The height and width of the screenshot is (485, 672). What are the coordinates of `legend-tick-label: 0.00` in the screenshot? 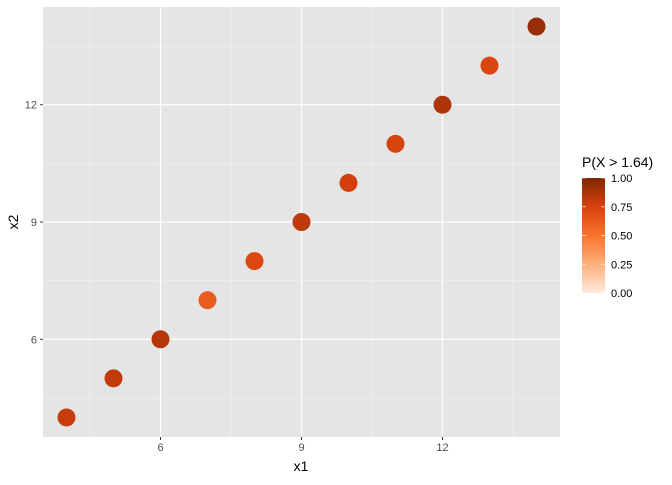 It's located at (621, 294).